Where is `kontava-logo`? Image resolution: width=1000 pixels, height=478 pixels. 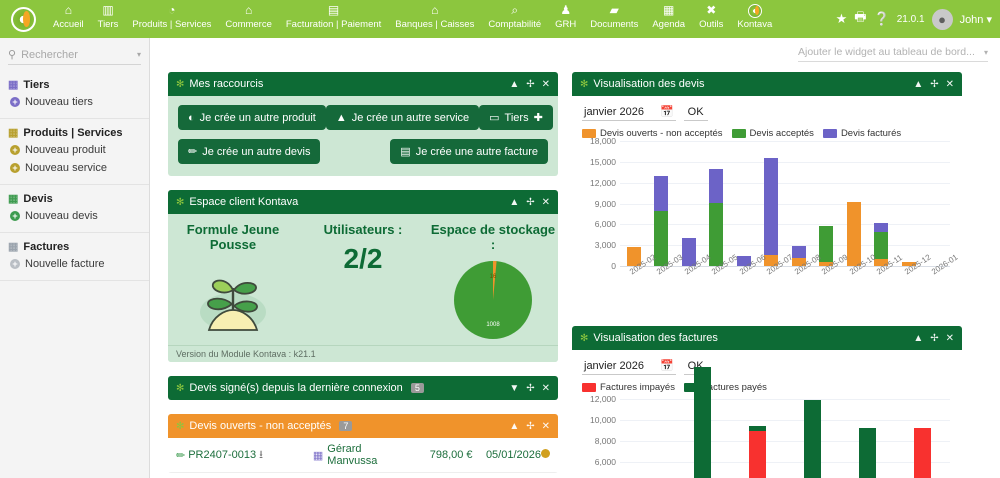
kontava-logo is located at coordinates (23, 19).